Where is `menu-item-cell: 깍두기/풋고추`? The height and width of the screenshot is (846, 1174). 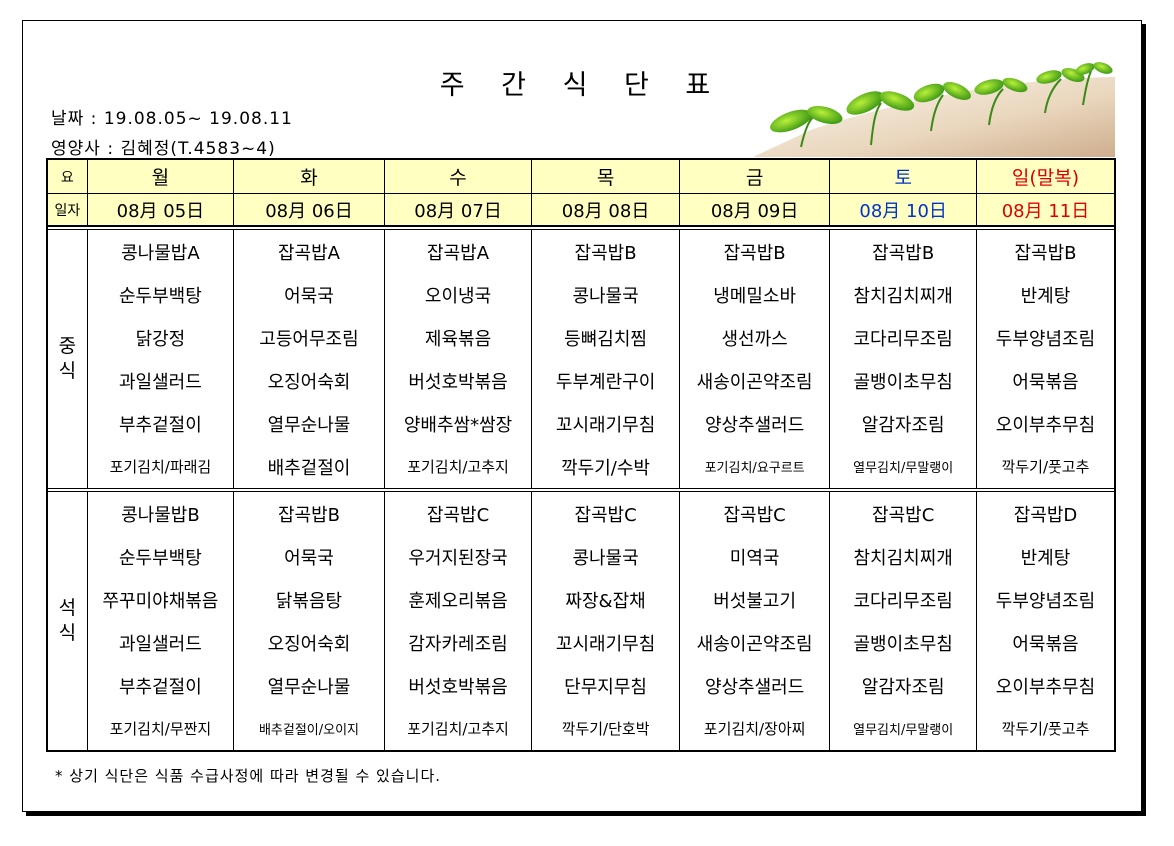
menu-item-cell: 깍두기/풋고추 is located at coordinates (1045, 467).